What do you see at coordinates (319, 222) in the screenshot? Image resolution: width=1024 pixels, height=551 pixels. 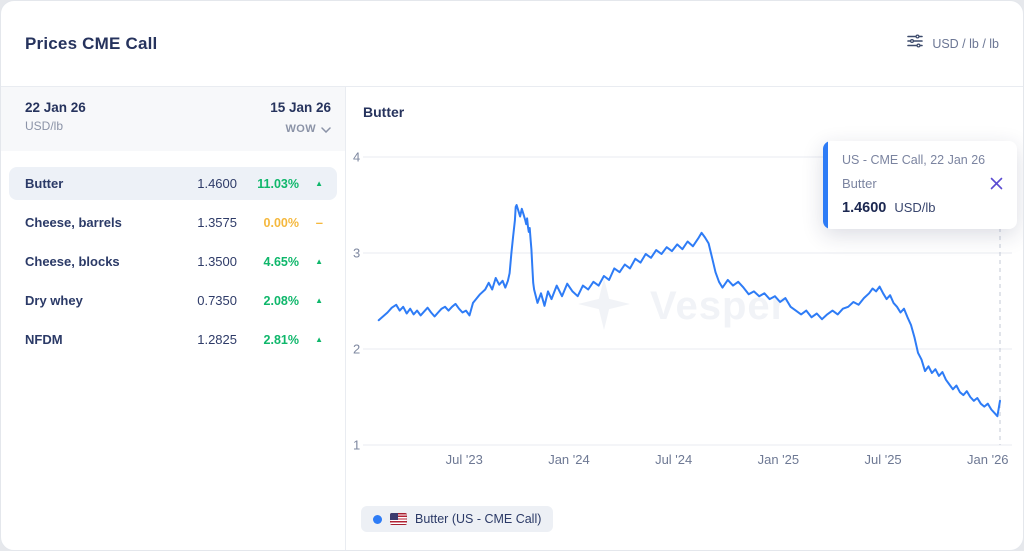 I see `change-direction-icon: –` at bounding box center [319, 222].